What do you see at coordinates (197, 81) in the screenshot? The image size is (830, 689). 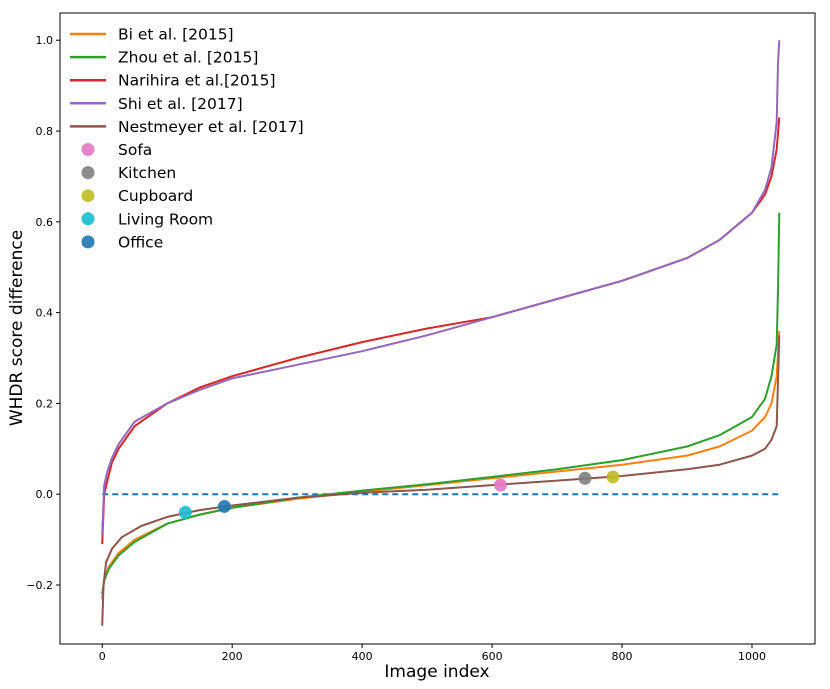 I see `legend-label: Narihira et al.[2015]` at bounding box center [197, 81].